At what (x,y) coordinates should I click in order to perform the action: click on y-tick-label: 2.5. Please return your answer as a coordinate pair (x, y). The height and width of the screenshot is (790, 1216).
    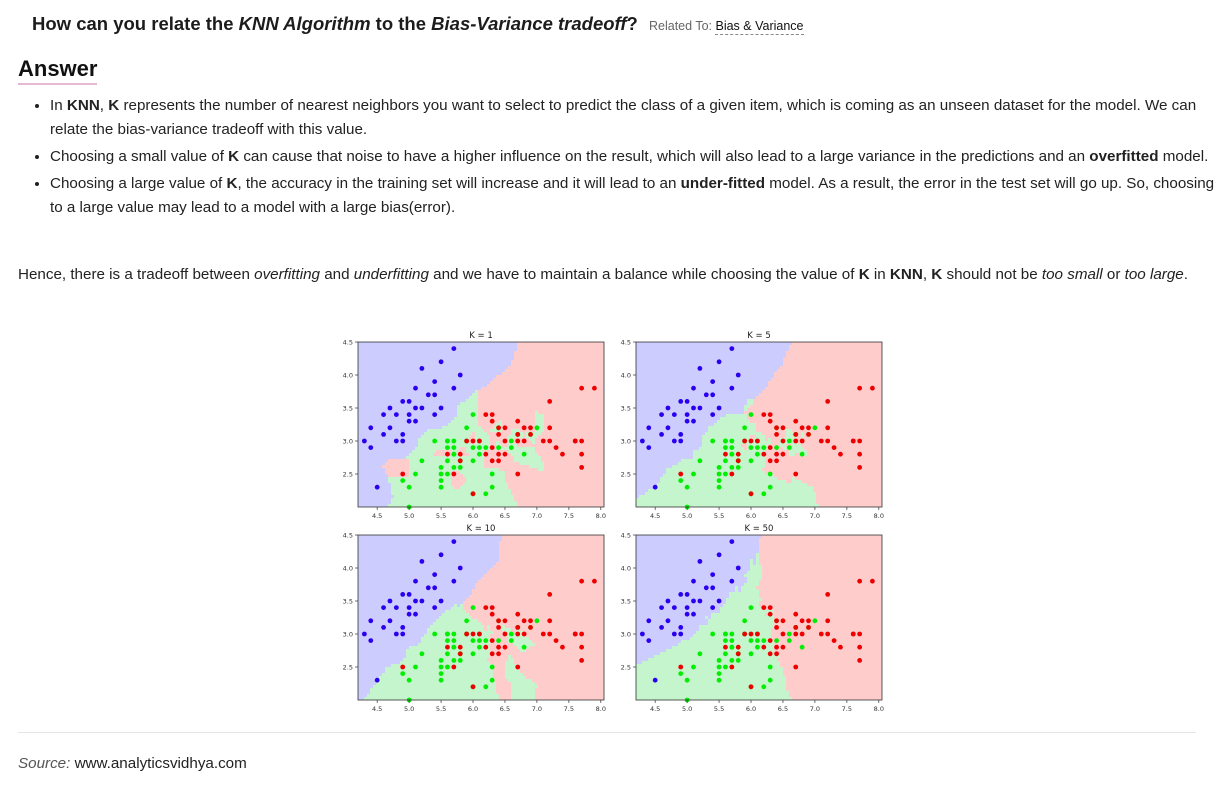
    Looking at the image, I should click on (626, 474).